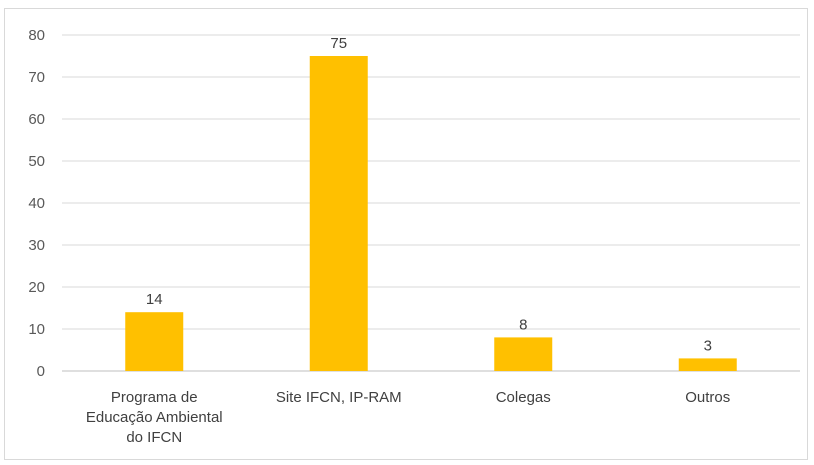 The height and width of the screenshot is (465, 814). What do you see at coordinates (36, 35) in the screenshot?
I see `y-tick-label: 80` at bounding box center [36, 35].